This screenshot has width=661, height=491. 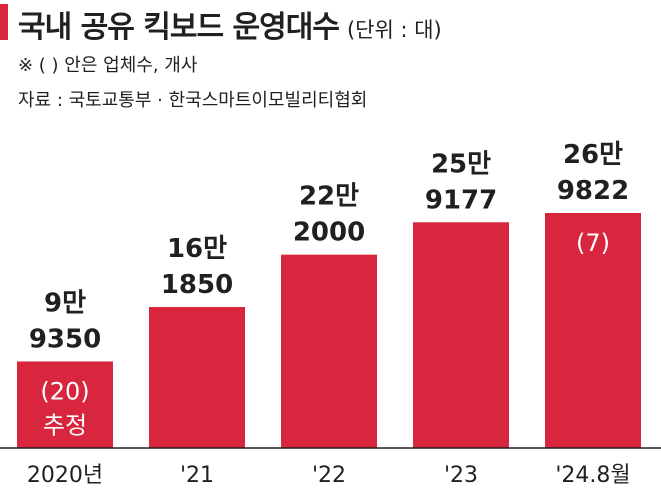 I want to click on footnote: ※ ( ) 안은 업체수, 개사, so click(x=108, y=65).